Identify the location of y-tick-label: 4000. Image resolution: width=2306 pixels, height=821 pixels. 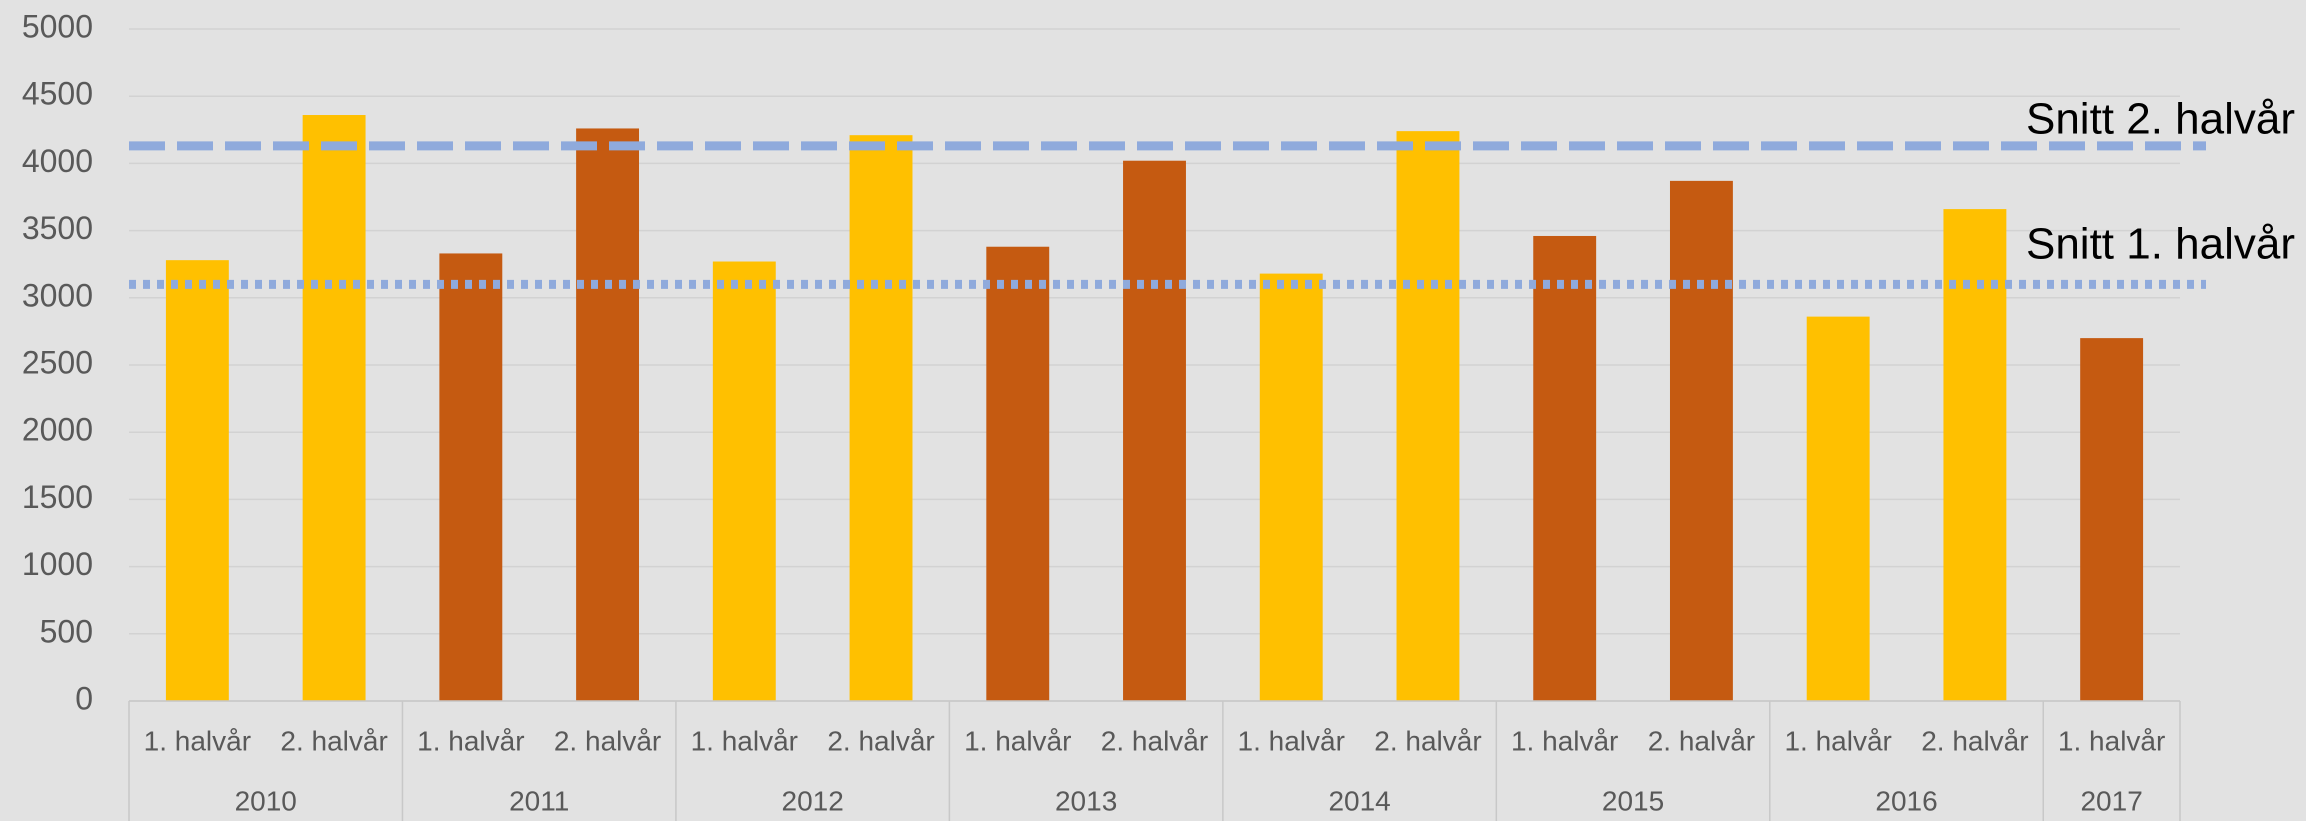
(57, 161).